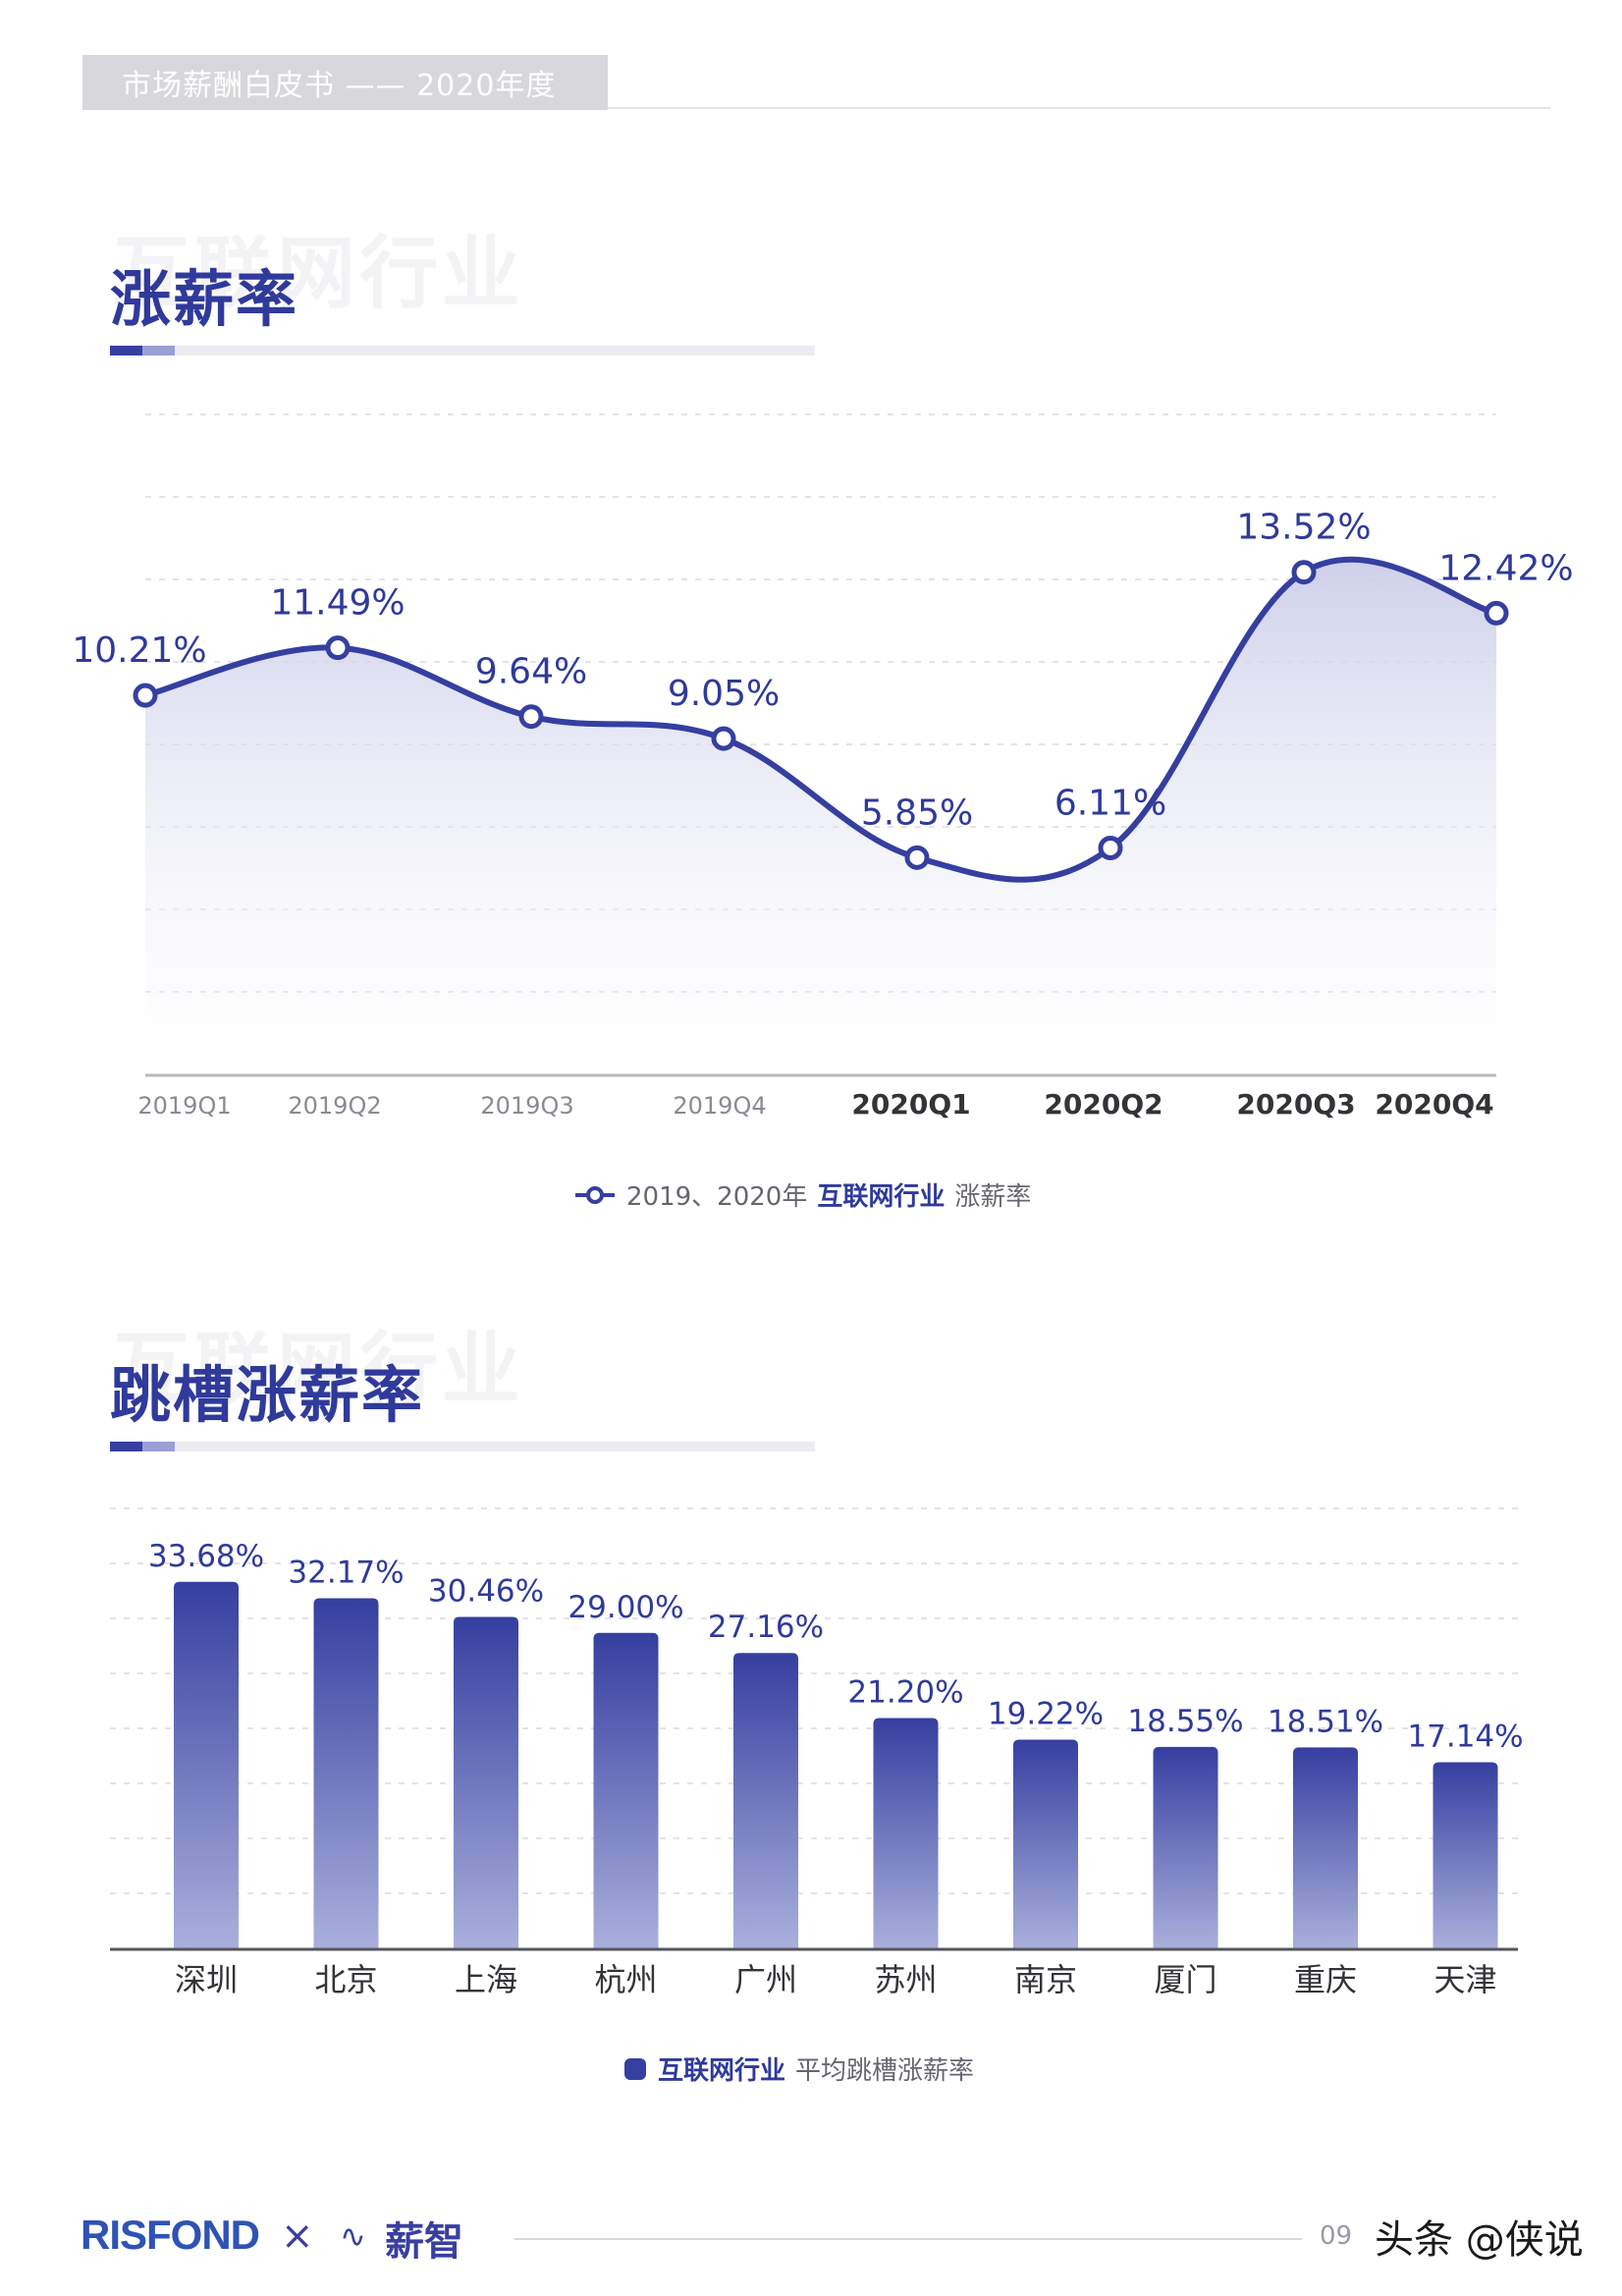 The image size is (1622, 2296). What do you see at coordinates (339, 86) in the screenshot?
I see `header-title: 市场薪酬白皮书 —— 2020年度` at bounding box center [339, 86].